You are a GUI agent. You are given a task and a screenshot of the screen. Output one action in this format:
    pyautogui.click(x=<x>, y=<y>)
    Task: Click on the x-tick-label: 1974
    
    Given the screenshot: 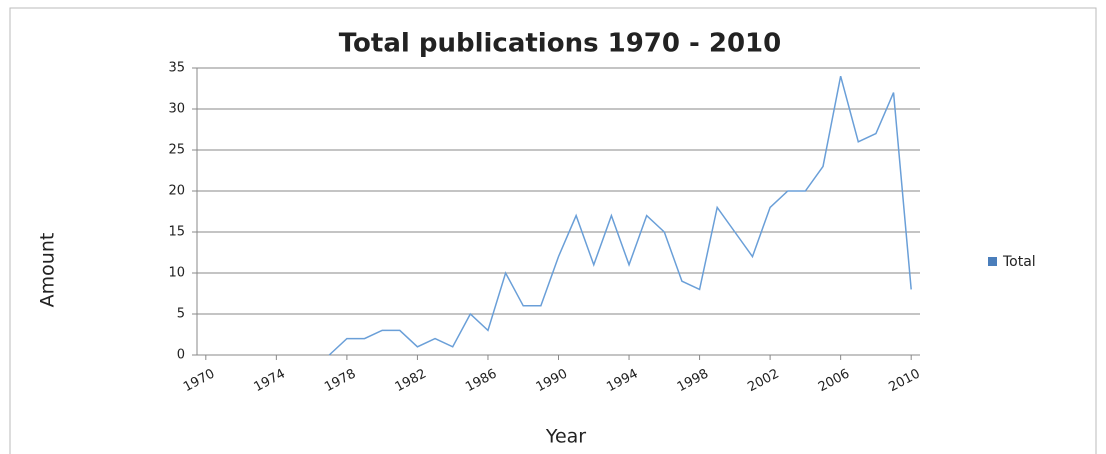 What is the action you would take?
    pyautogui.click(x=270, y=380)
    